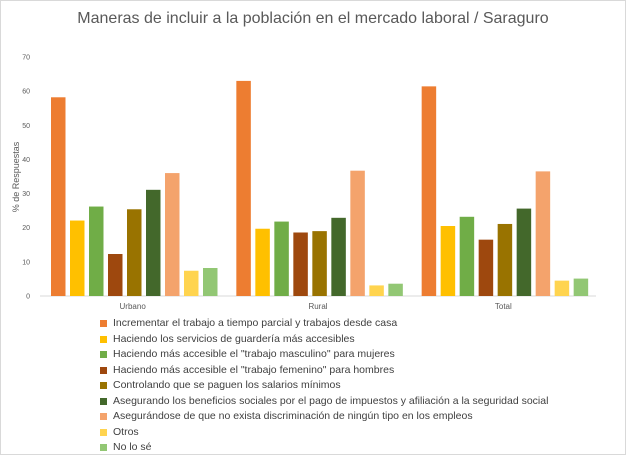  What do you see at coordinates (26, 160) in the screenshot?
I see `y-tick-label: 40` at bounding box center [26, 160].